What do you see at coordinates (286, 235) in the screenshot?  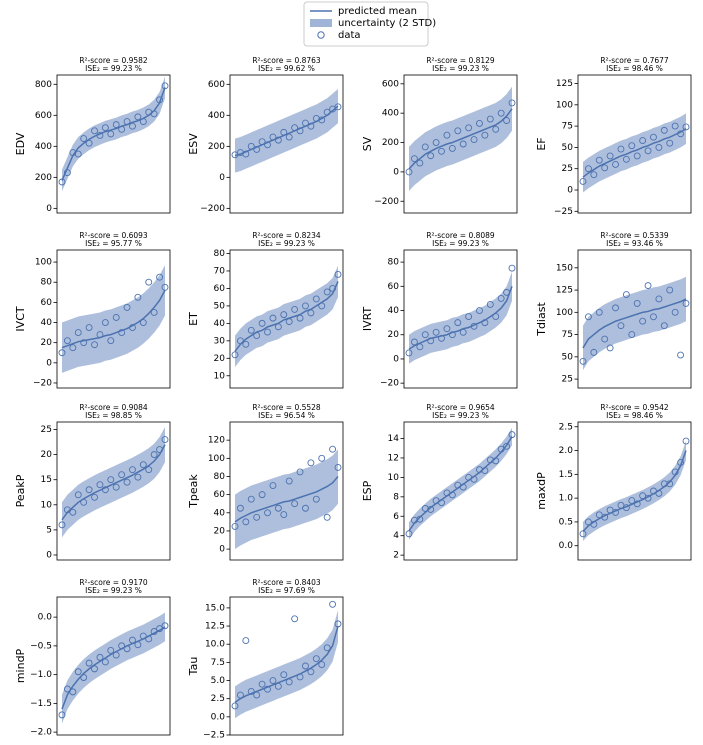 I see `chart-title: R²-score = 0.8234` at bounding box center [286, 235].